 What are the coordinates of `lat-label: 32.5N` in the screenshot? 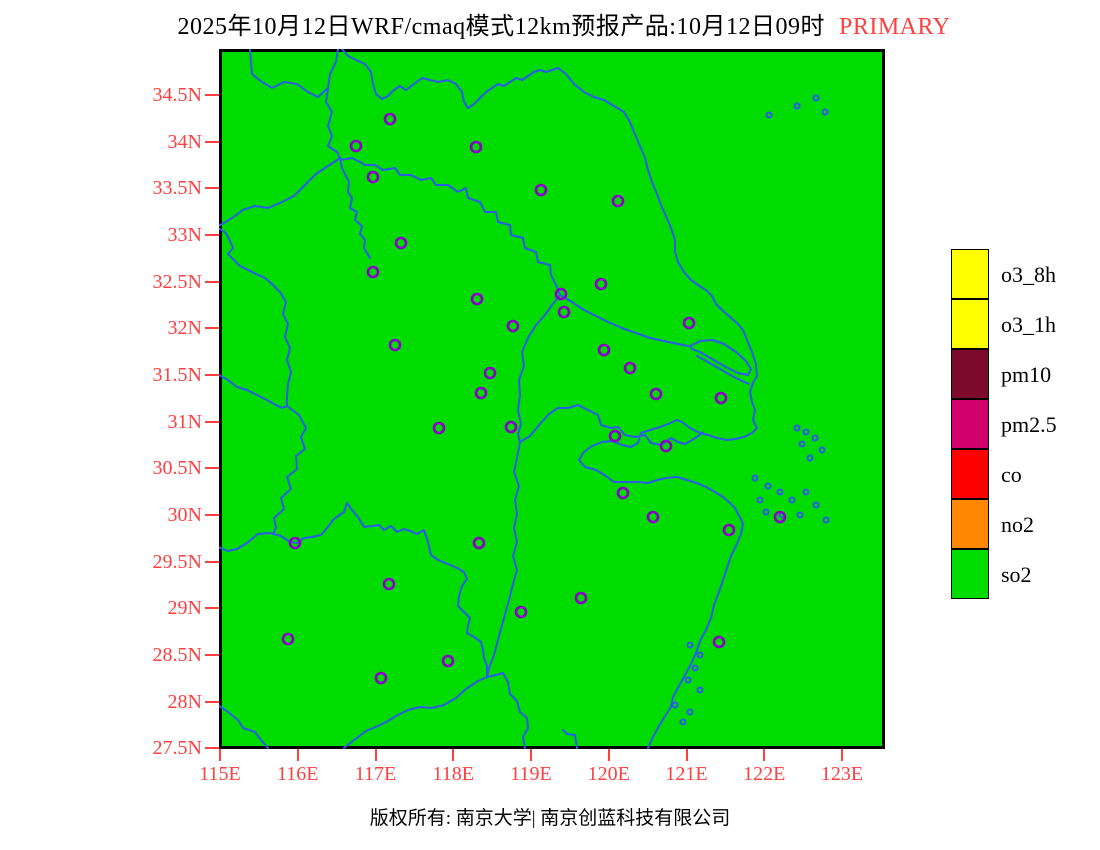 It's located at (177, 281).